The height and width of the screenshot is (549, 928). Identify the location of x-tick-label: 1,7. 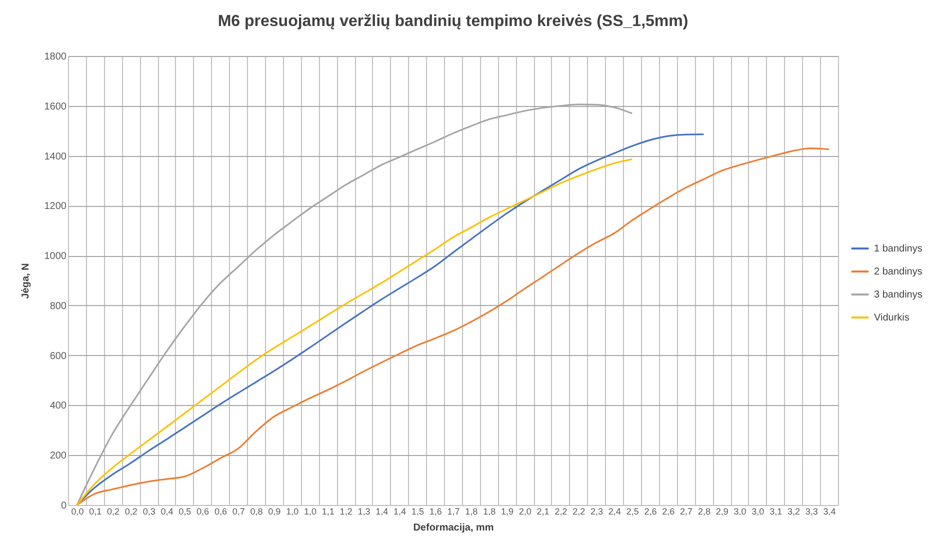
(453, 511).